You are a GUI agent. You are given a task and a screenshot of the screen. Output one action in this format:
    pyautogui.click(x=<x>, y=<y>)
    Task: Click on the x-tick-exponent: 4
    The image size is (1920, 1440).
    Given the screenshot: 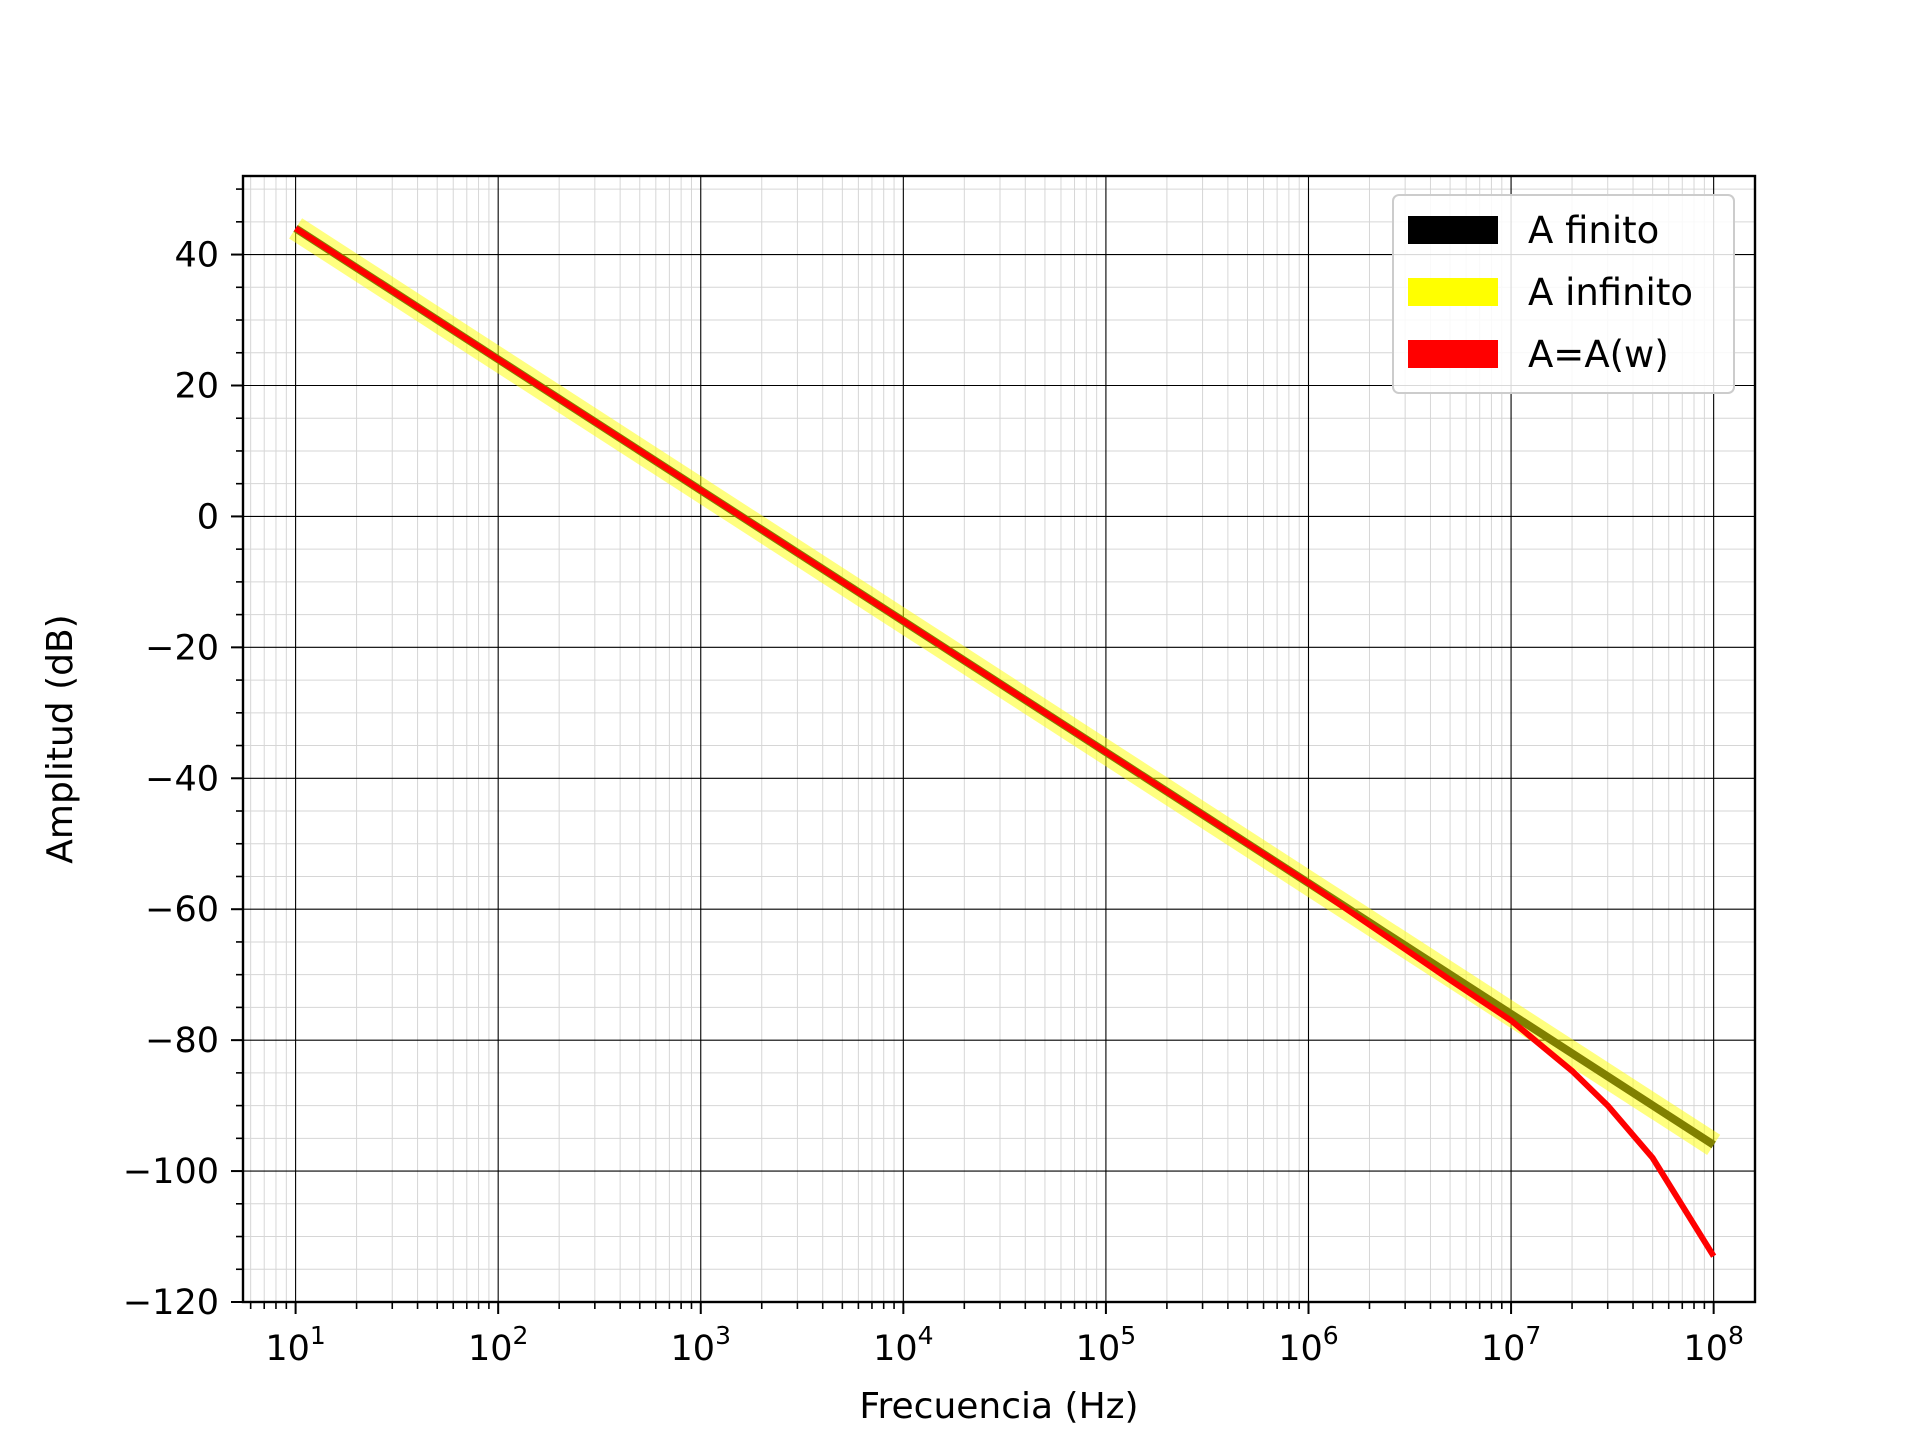 What is the action you would take?
    pyautogui.click(x=926, y=1335)
    